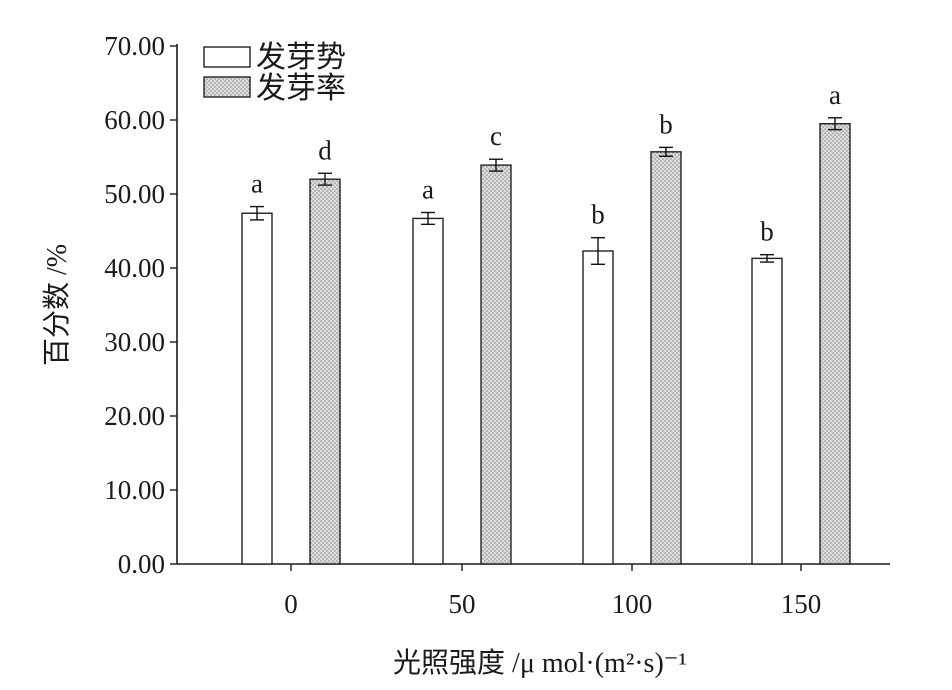 This screenshot has width=952, height=690. I want to click on legend-swatch-germination-rate, so click(227, 87).